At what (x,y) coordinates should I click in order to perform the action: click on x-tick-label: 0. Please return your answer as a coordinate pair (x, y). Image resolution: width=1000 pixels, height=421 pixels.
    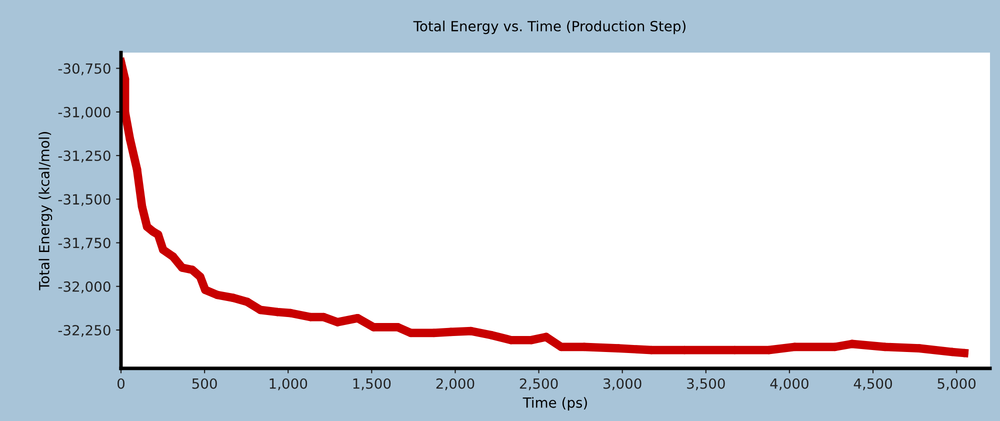
    Looking at the image, I should click on (120, 383).